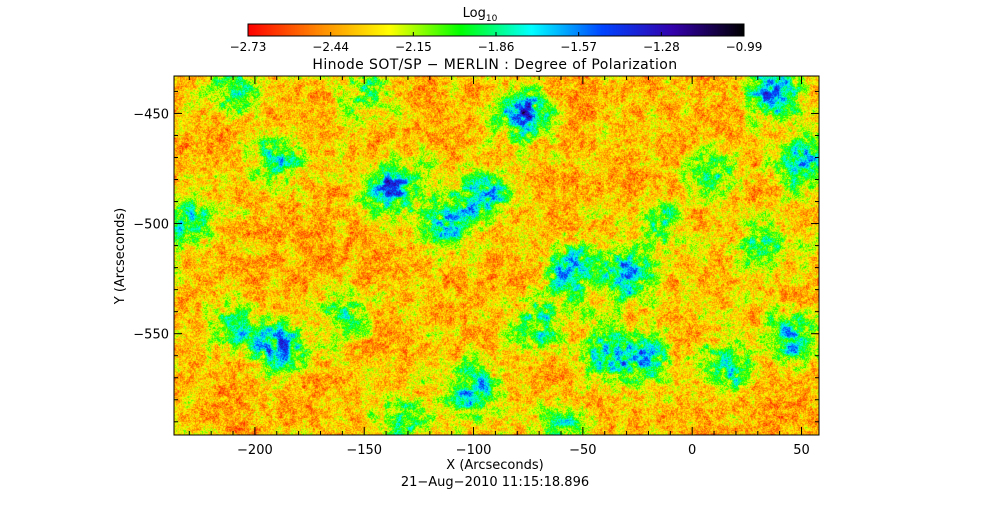 This screenshot has width=990, height=512. What do you see at coordinates (495, 482) in the screenshot?
I see `timestamp: 21−Aug−2010 11:15:18.896` at bounding box center [495, 482].